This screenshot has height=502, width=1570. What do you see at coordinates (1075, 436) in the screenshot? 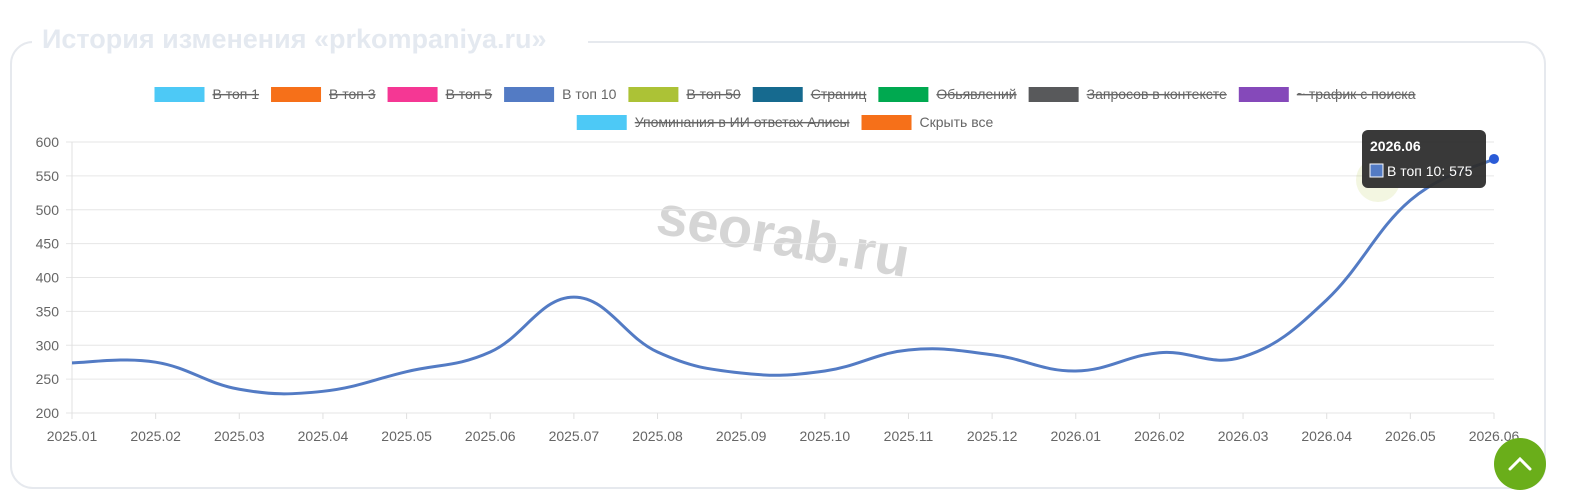
I see `x-tick-label: 2026.01` at bounding box center [1075, 436].